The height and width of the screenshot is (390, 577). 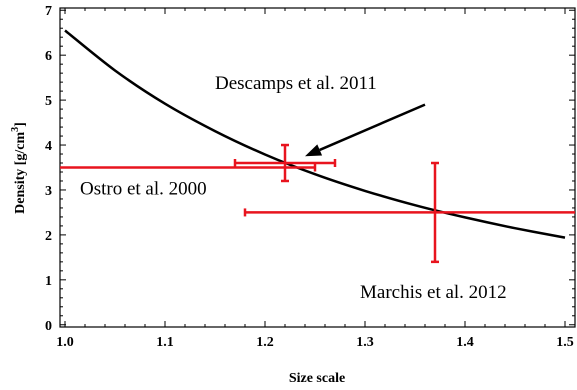 I want to click on x-tick-label: 1.1, so click(x=165, y=342).